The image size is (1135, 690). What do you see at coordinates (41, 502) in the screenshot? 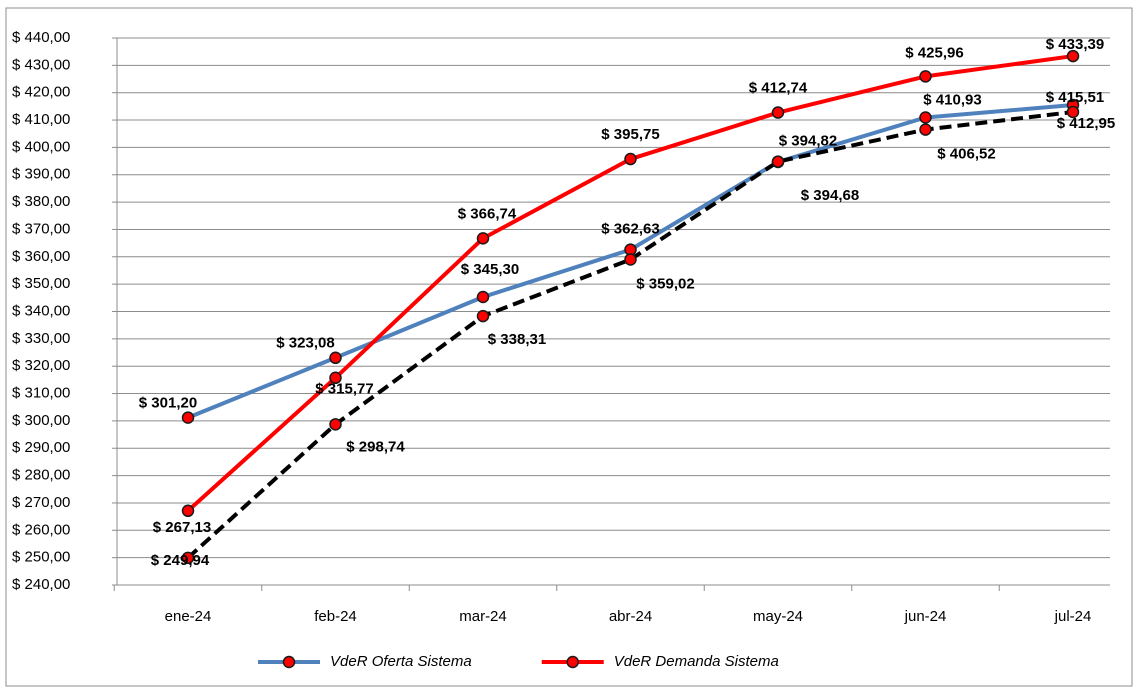
I see `y-tick-label: $ 270,00` at bounding box center [41, 502].